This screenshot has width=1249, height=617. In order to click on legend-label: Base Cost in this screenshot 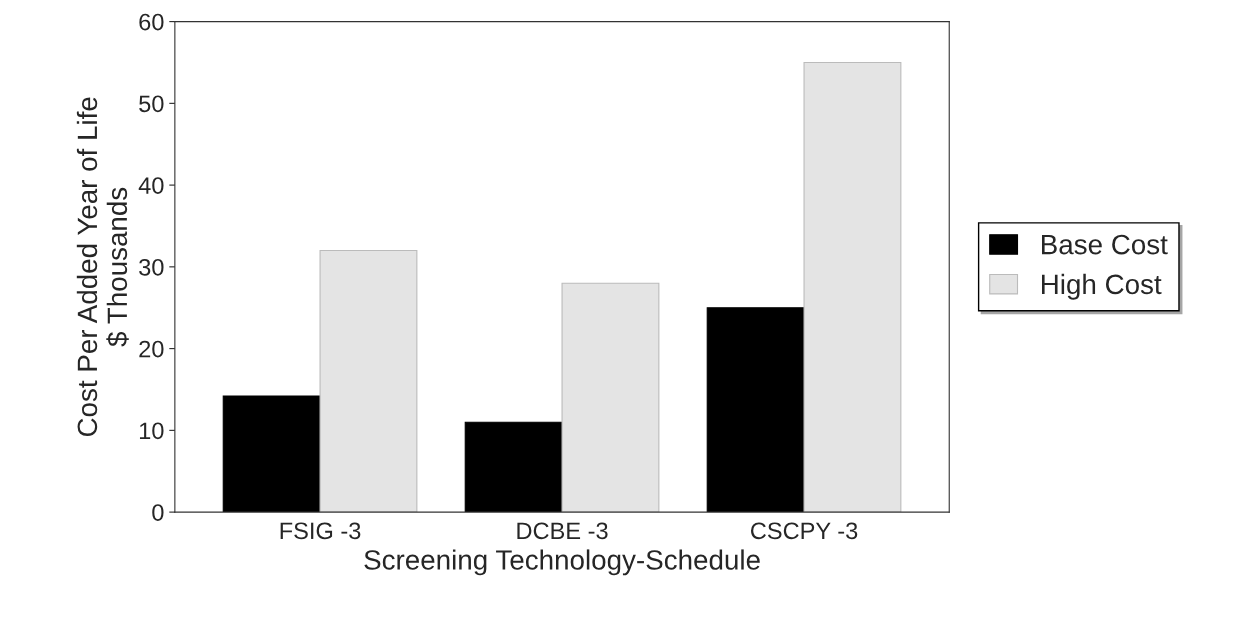, I will do `click(1105, 244)`.